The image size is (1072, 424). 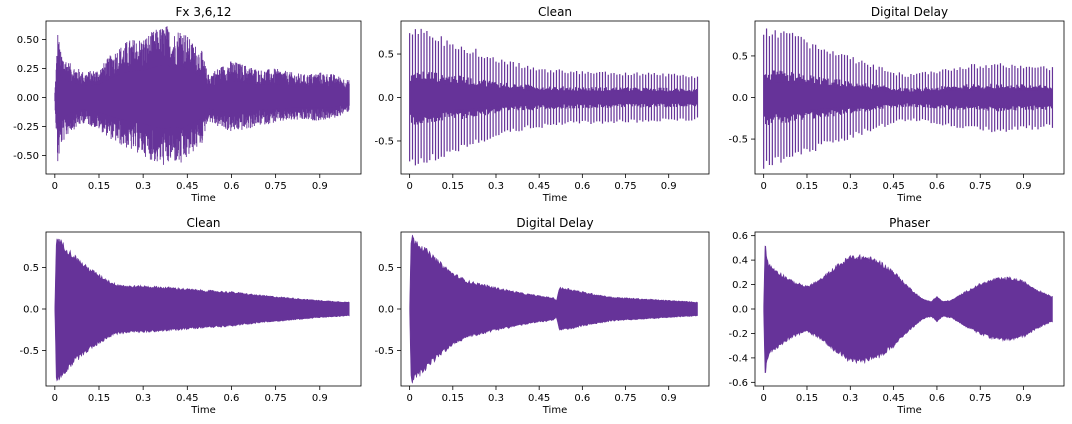 What do you see at coordinates (28, 40) in the screenshot?
I see `y-tick-label: 0.50` at bounding box center [28, 40].